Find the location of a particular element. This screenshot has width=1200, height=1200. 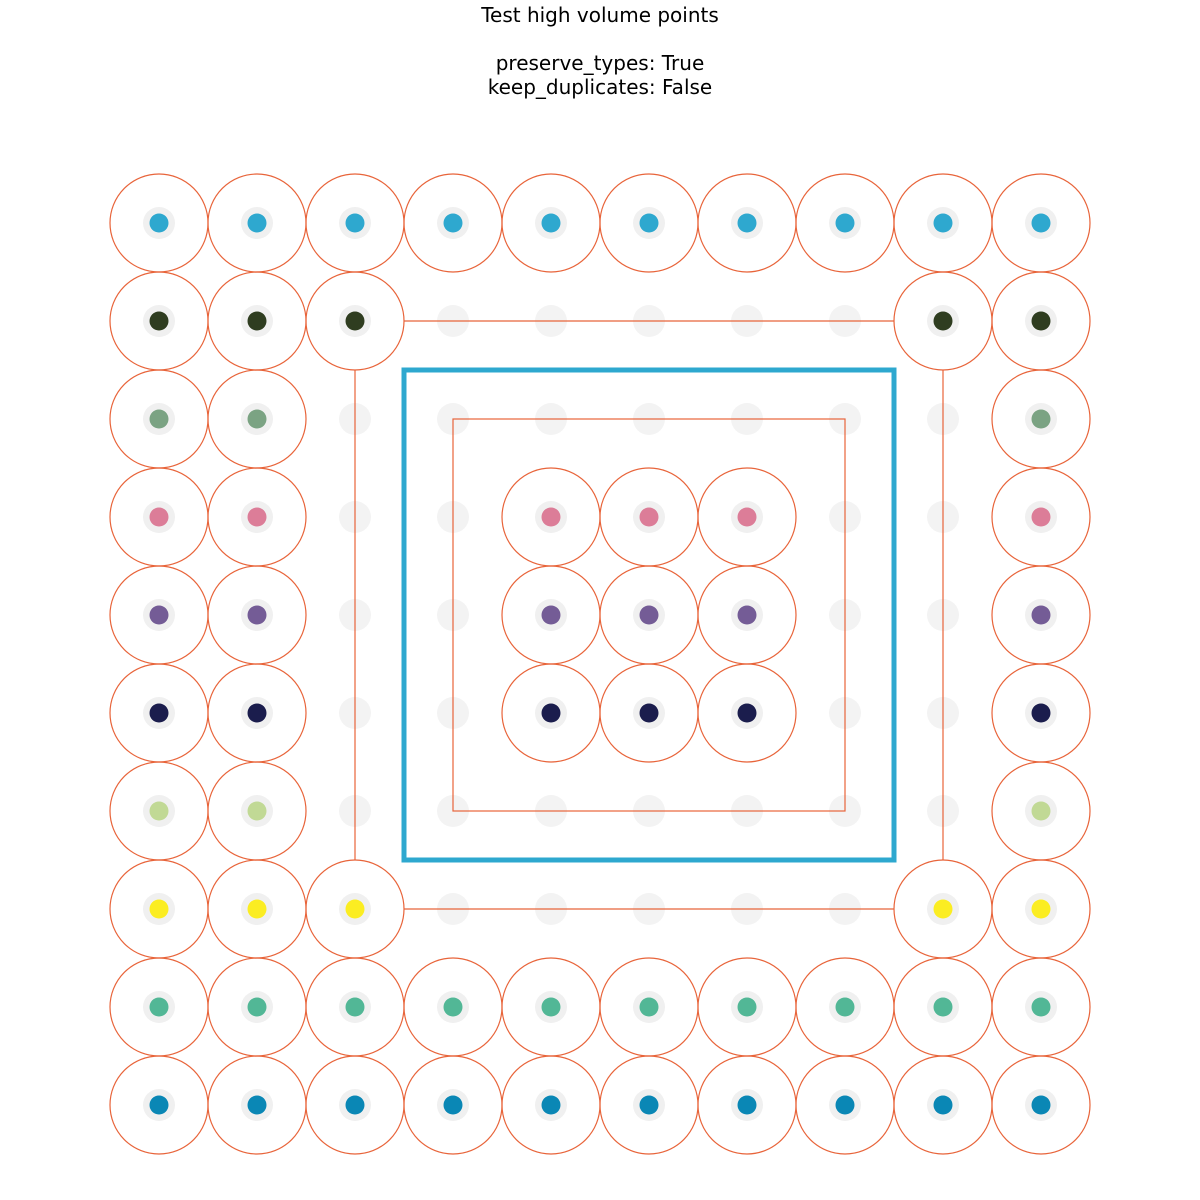

inner-outline-rect is located at coordinates (649, 615).